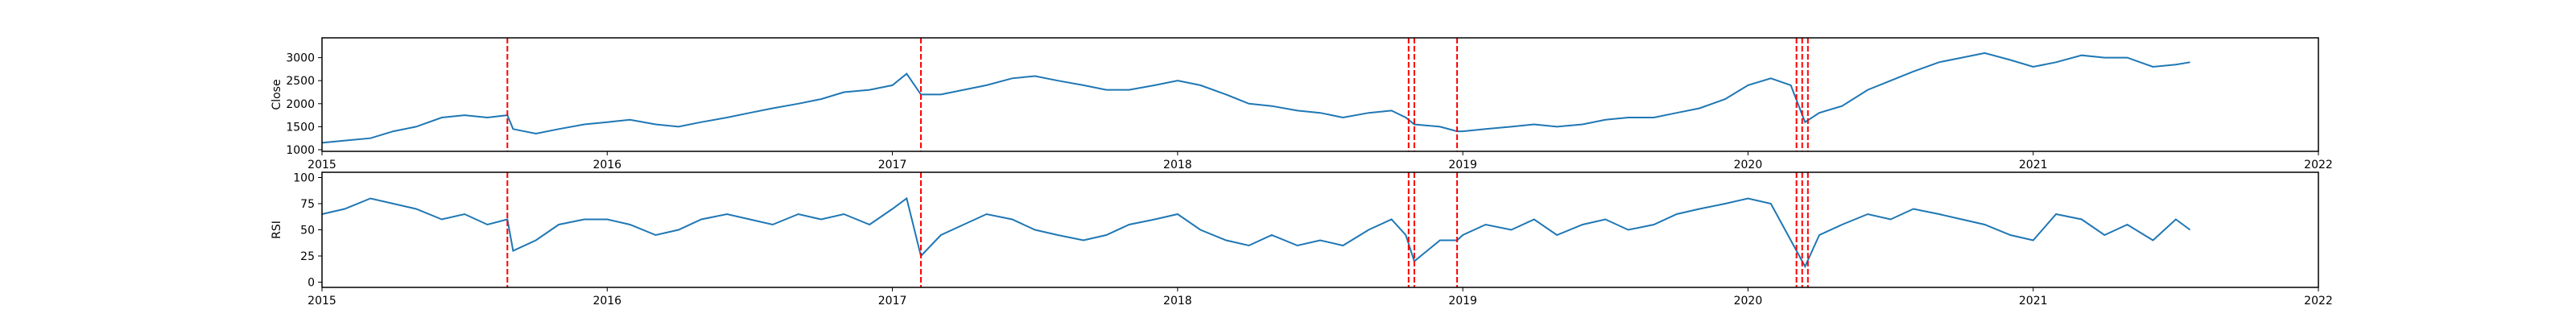 The height and width of the screenshot is (322, 2576). Describe the element at coordinates (300, 104) in the screenshot. I see `y-tick-label: 2000` at that location.